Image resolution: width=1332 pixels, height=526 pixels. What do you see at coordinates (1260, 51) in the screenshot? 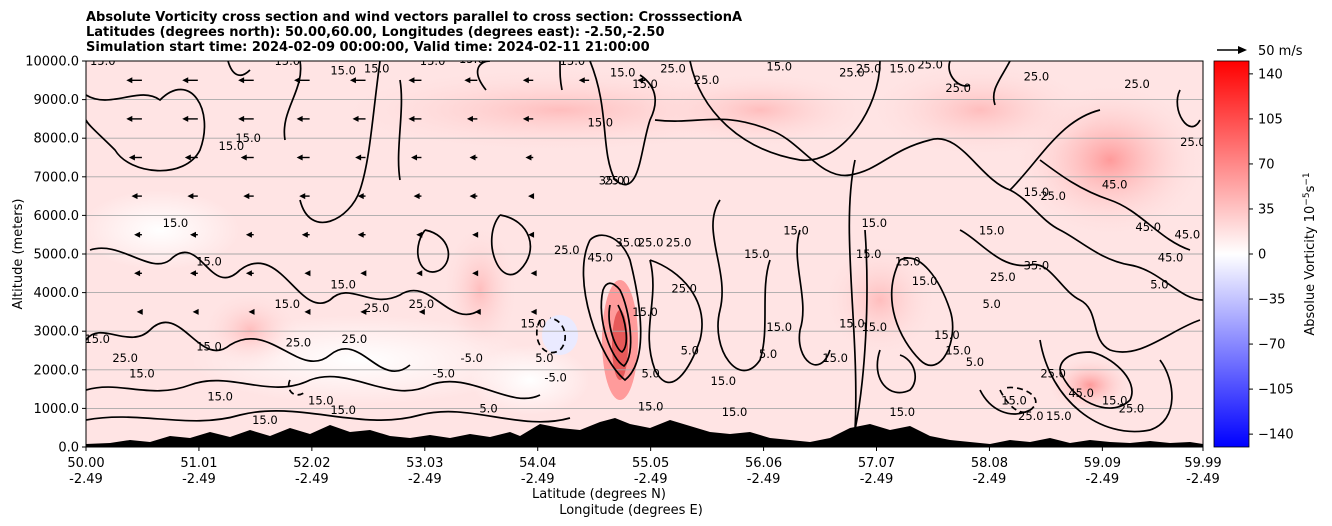
I see `quiver-key: 50 m/s` at bounding box center [1260, 51].